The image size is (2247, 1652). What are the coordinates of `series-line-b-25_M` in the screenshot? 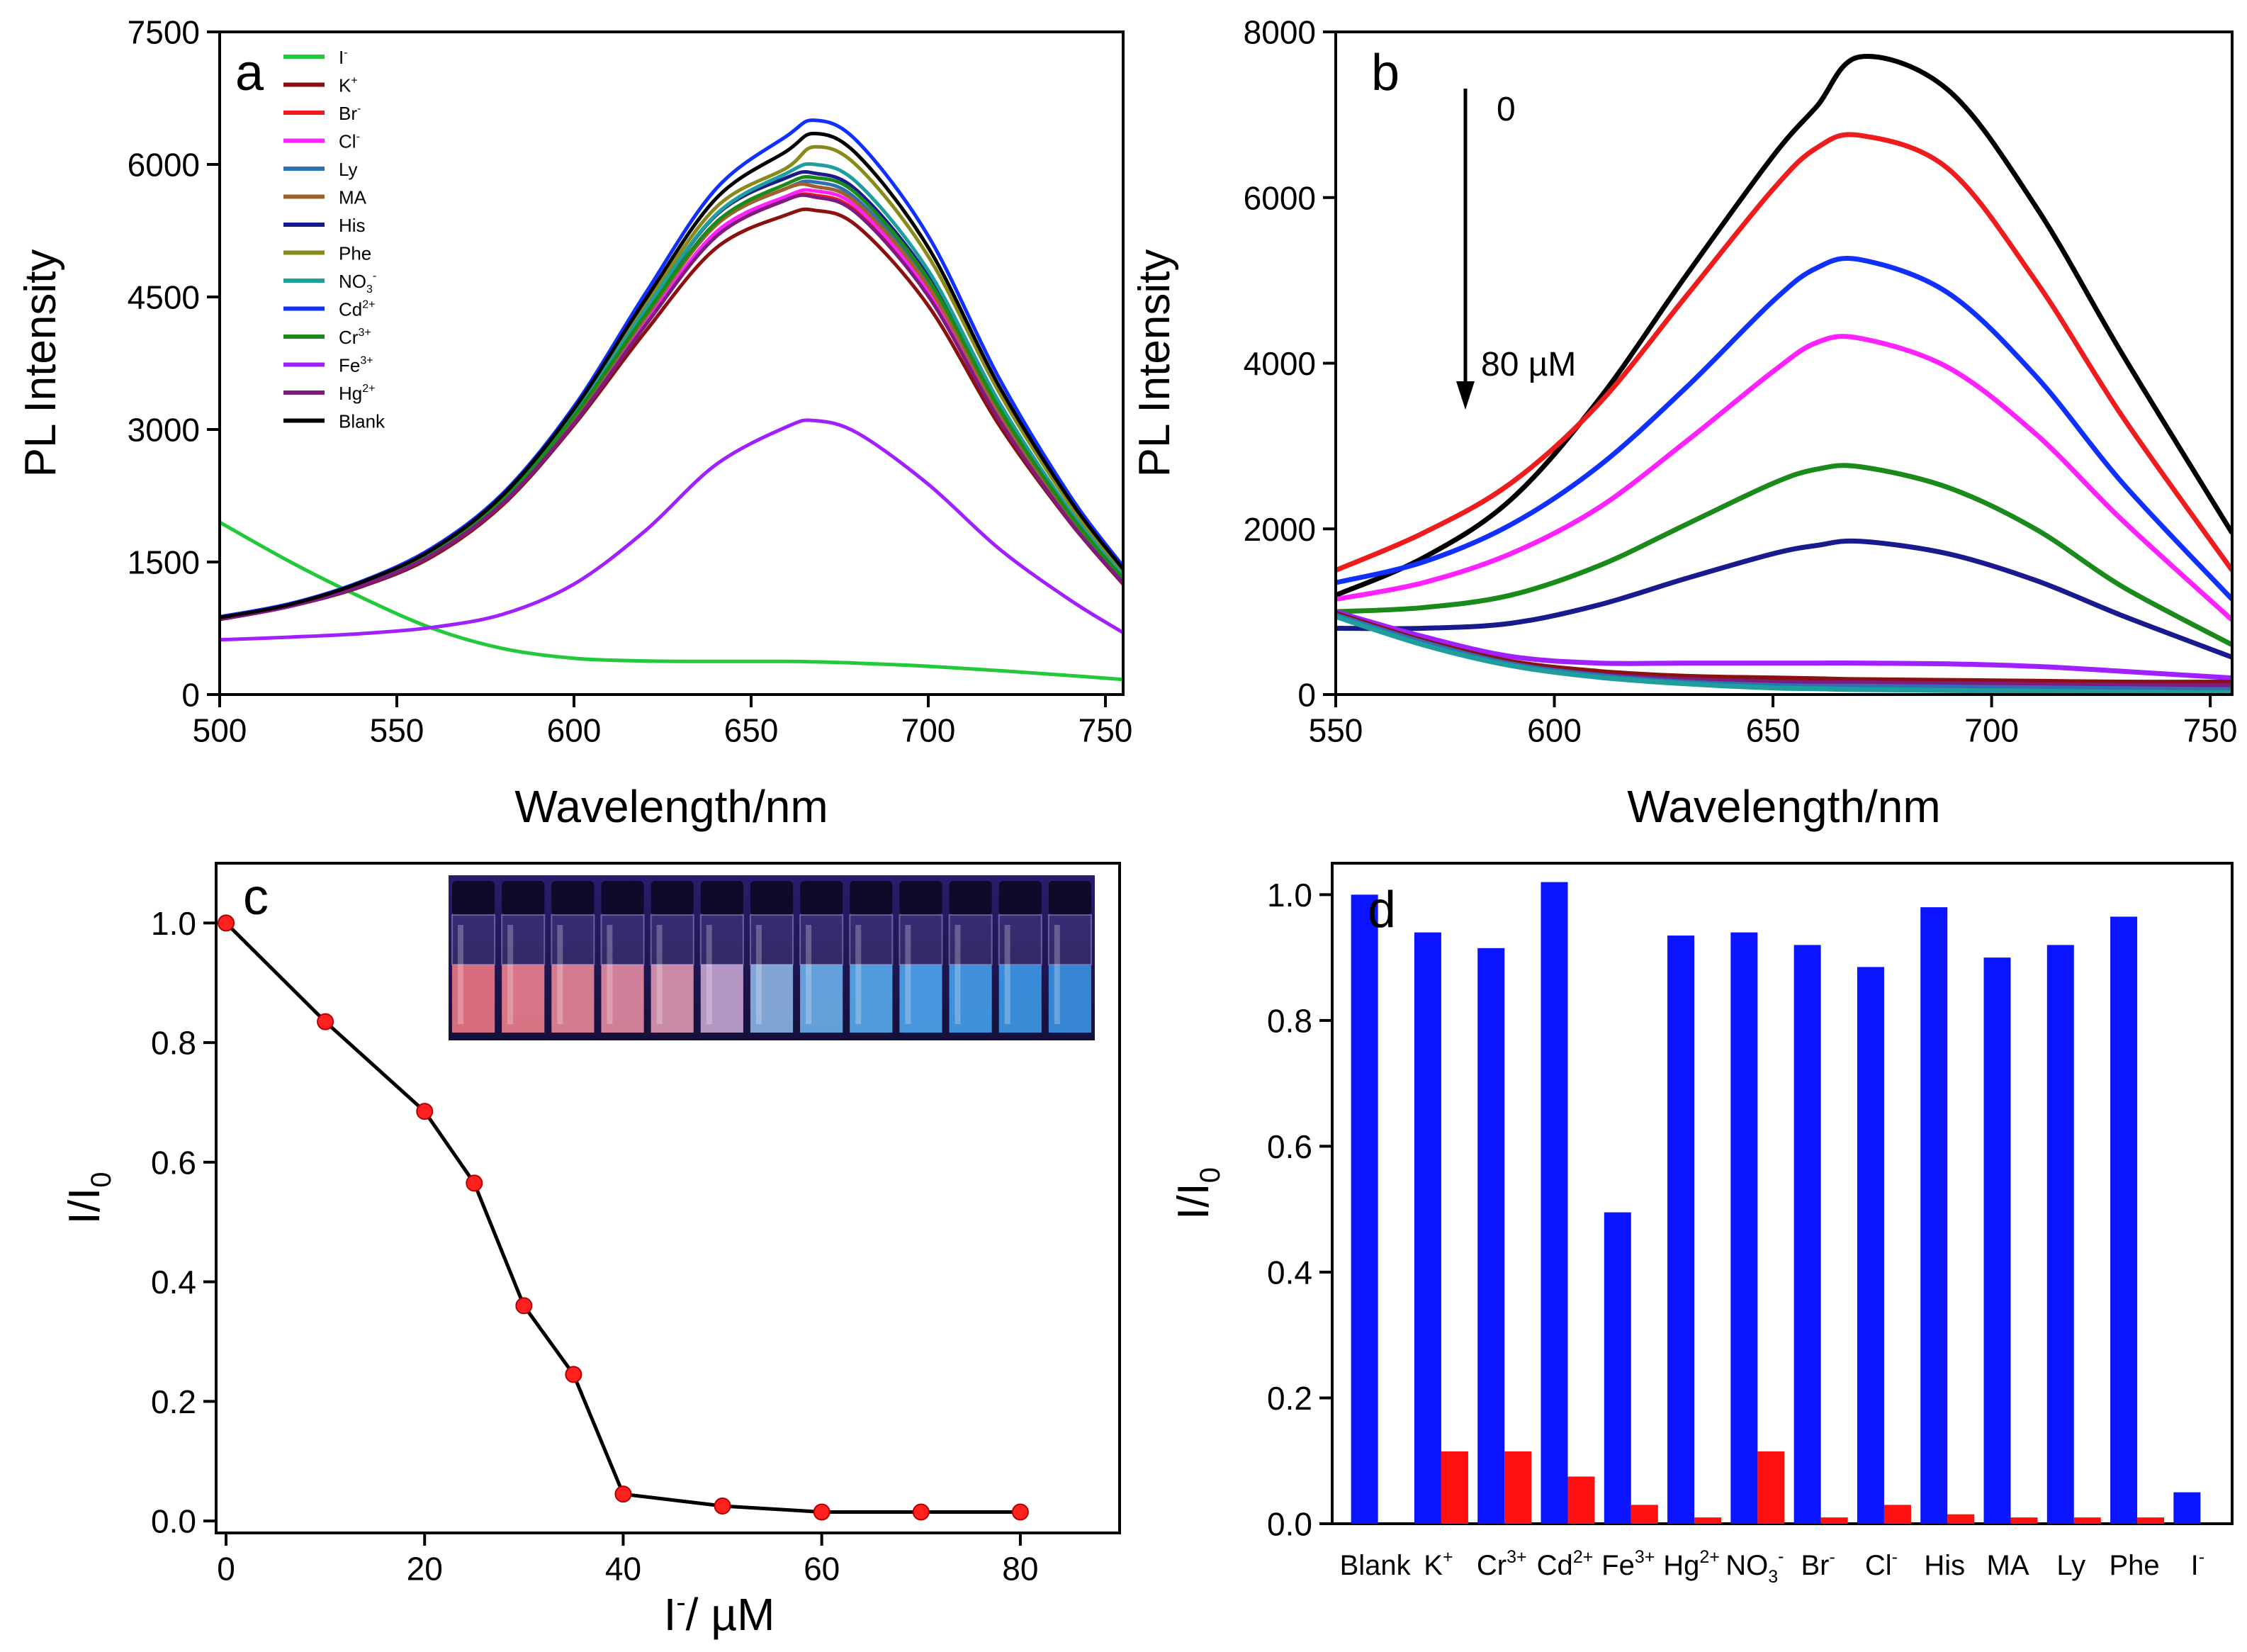 It's located at (1784, 478).